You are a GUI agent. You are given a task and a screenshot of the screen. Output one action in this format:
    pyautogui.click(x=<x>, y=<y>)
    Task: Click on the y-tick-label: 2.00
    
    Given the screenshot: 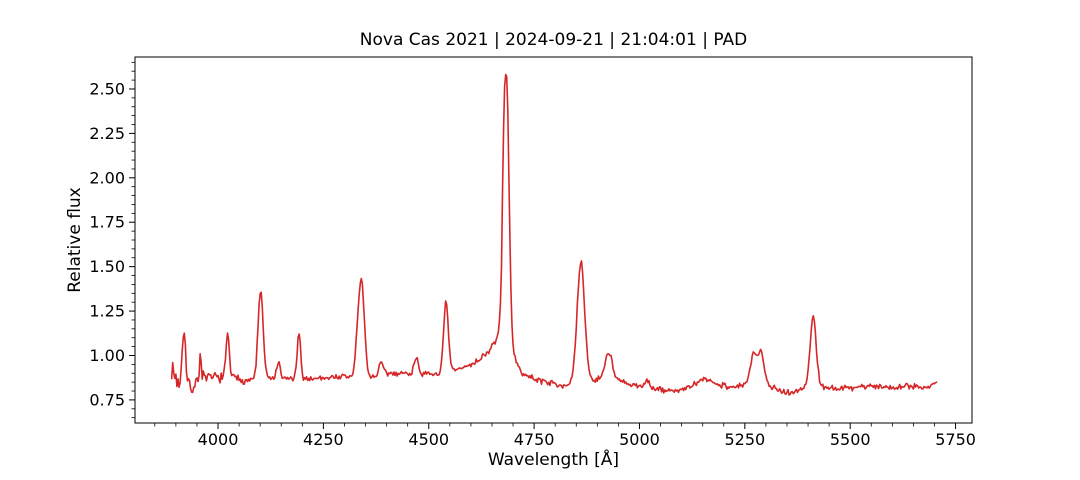 What is the action you would take?
    pyautogui.click(x=107, y=177)
    